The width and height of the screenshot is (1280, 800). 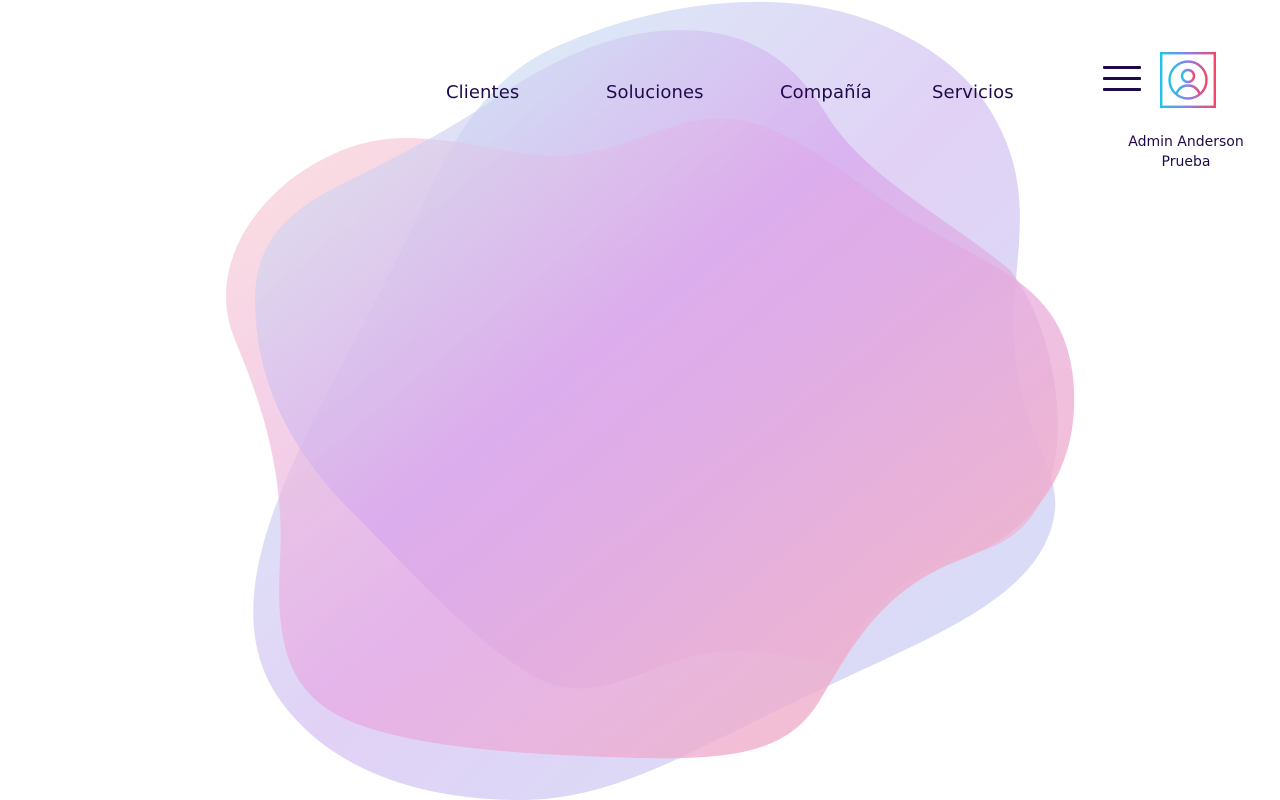 What do you see at coordinates (973, 92) in the screenshot?
I see `nav-item-servicios: Servicios` at bounding box center [973, 92].